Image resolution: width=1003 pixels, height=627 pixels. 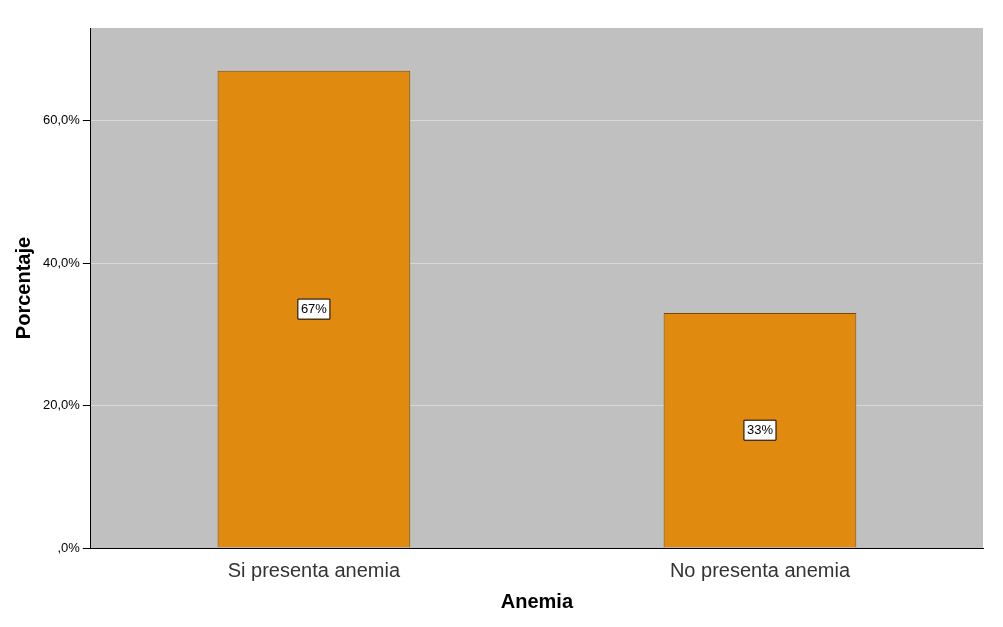 What do you see at coordinates (22, 288) in the screenshot?
I see `y-axis-title: Porcentaje` at bounding box center [22, 288].